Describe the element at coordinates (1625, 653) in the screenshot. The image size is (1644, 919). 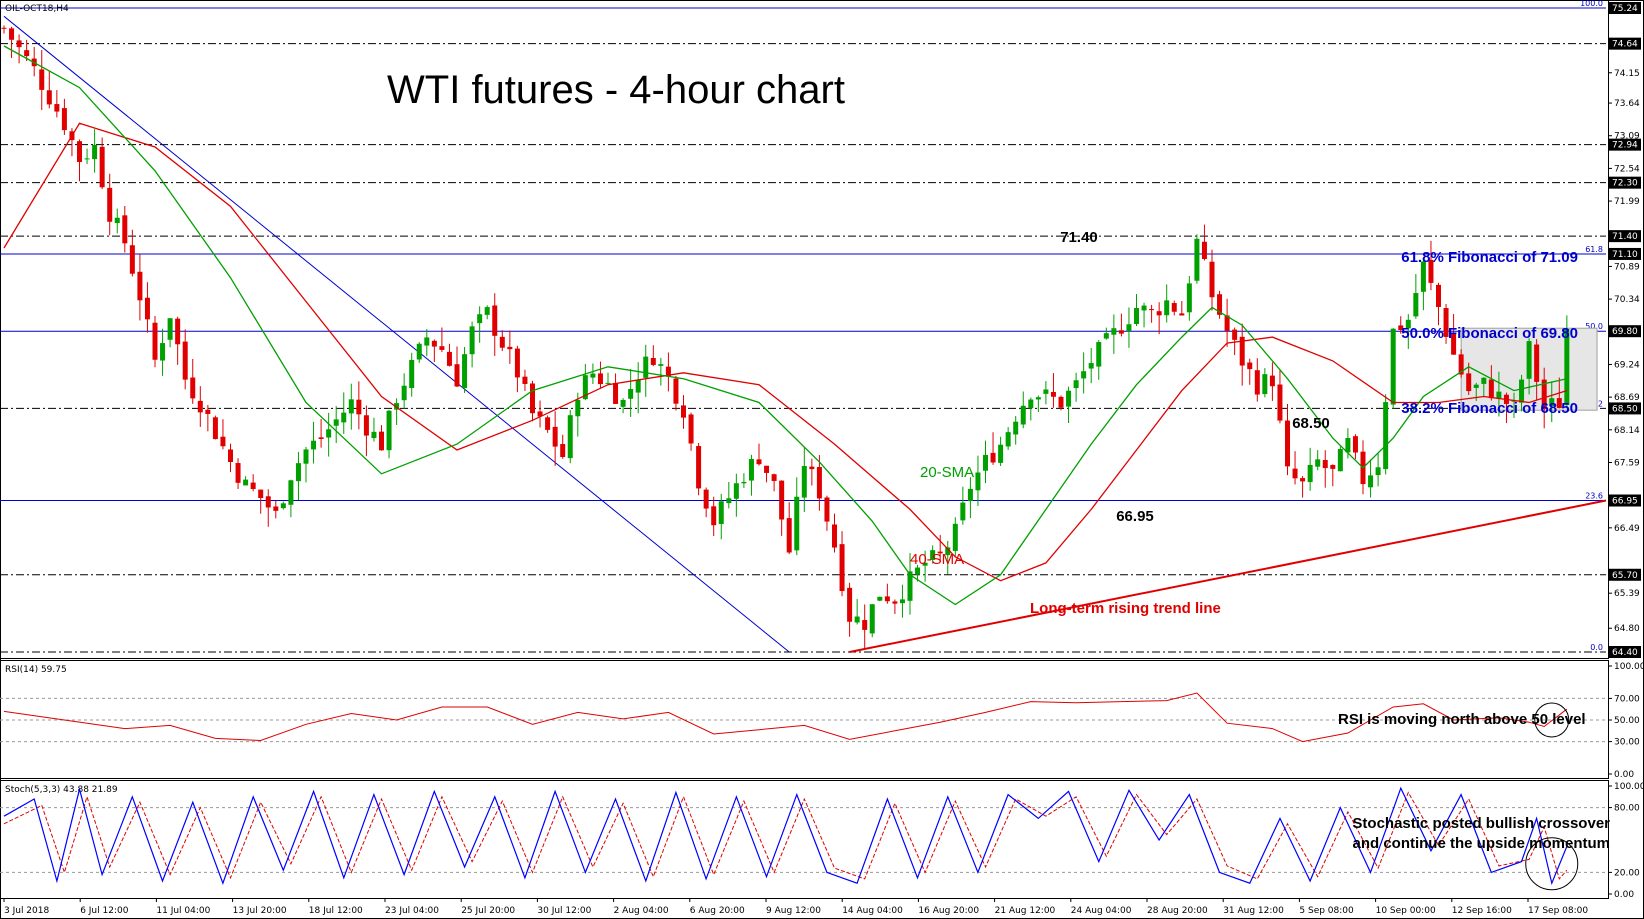
I see `svg-text: 64.40` at that location.